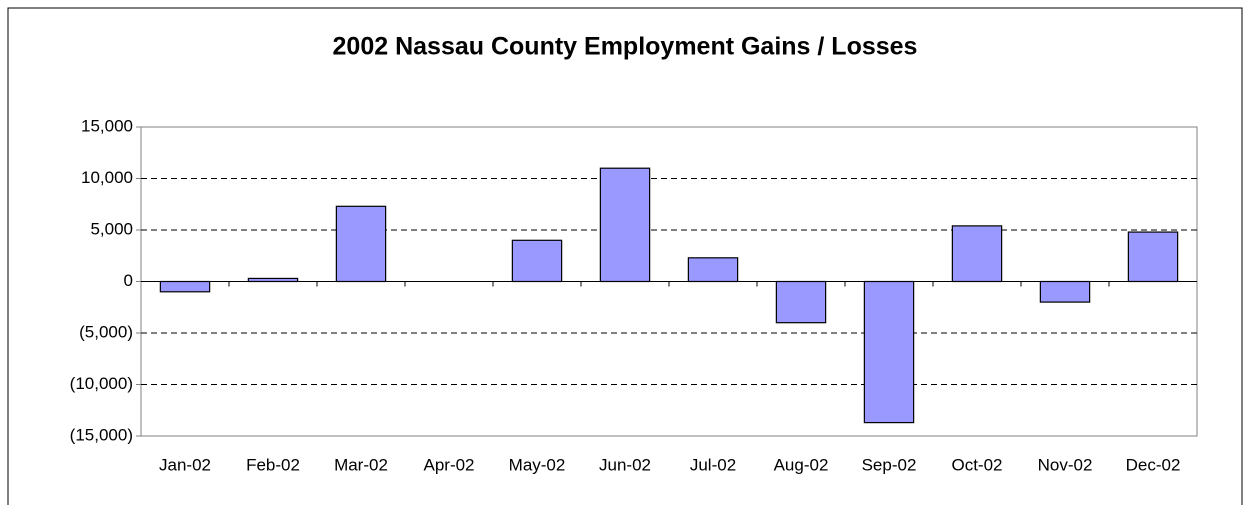  What do you see at coordinates (101, 434) in the screenshot?
I see `y-tick-label: (15,000)` at bounding box center [101, 434].